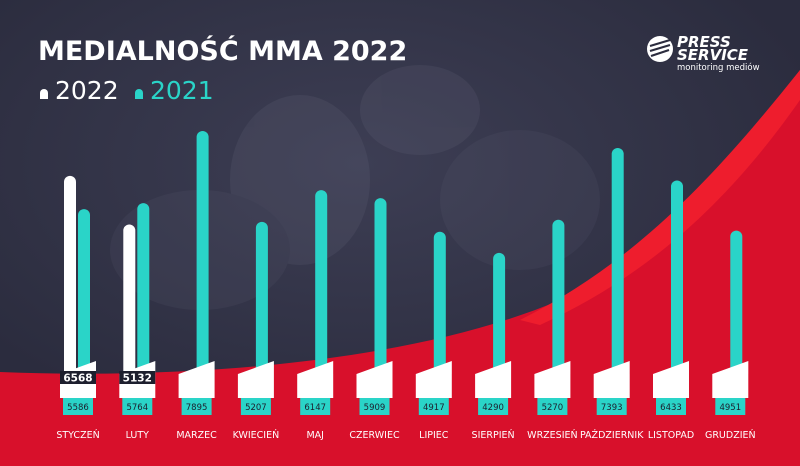  I want to click on legend-swatch-2021, so click(139, 94).